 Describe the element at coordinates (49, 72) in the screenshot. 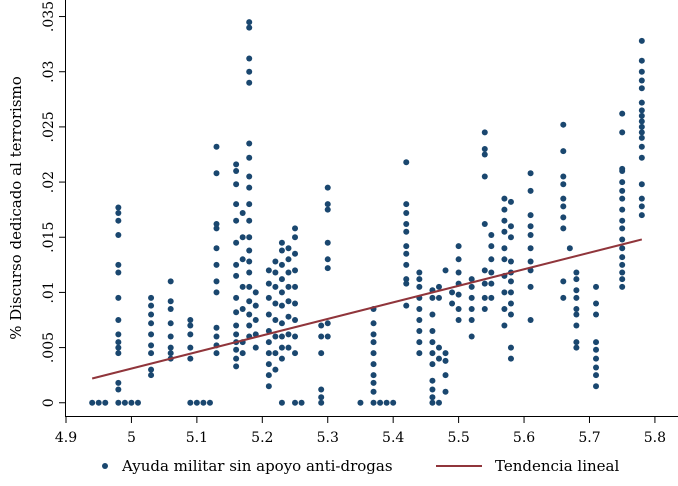

I see `y-tick-label: .03` at that location.